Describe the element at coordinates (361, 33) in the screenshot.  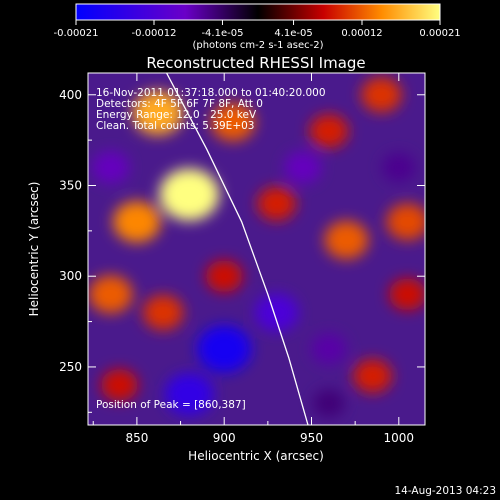
I see `colorbar-tick-label: 0.00012` at that location.